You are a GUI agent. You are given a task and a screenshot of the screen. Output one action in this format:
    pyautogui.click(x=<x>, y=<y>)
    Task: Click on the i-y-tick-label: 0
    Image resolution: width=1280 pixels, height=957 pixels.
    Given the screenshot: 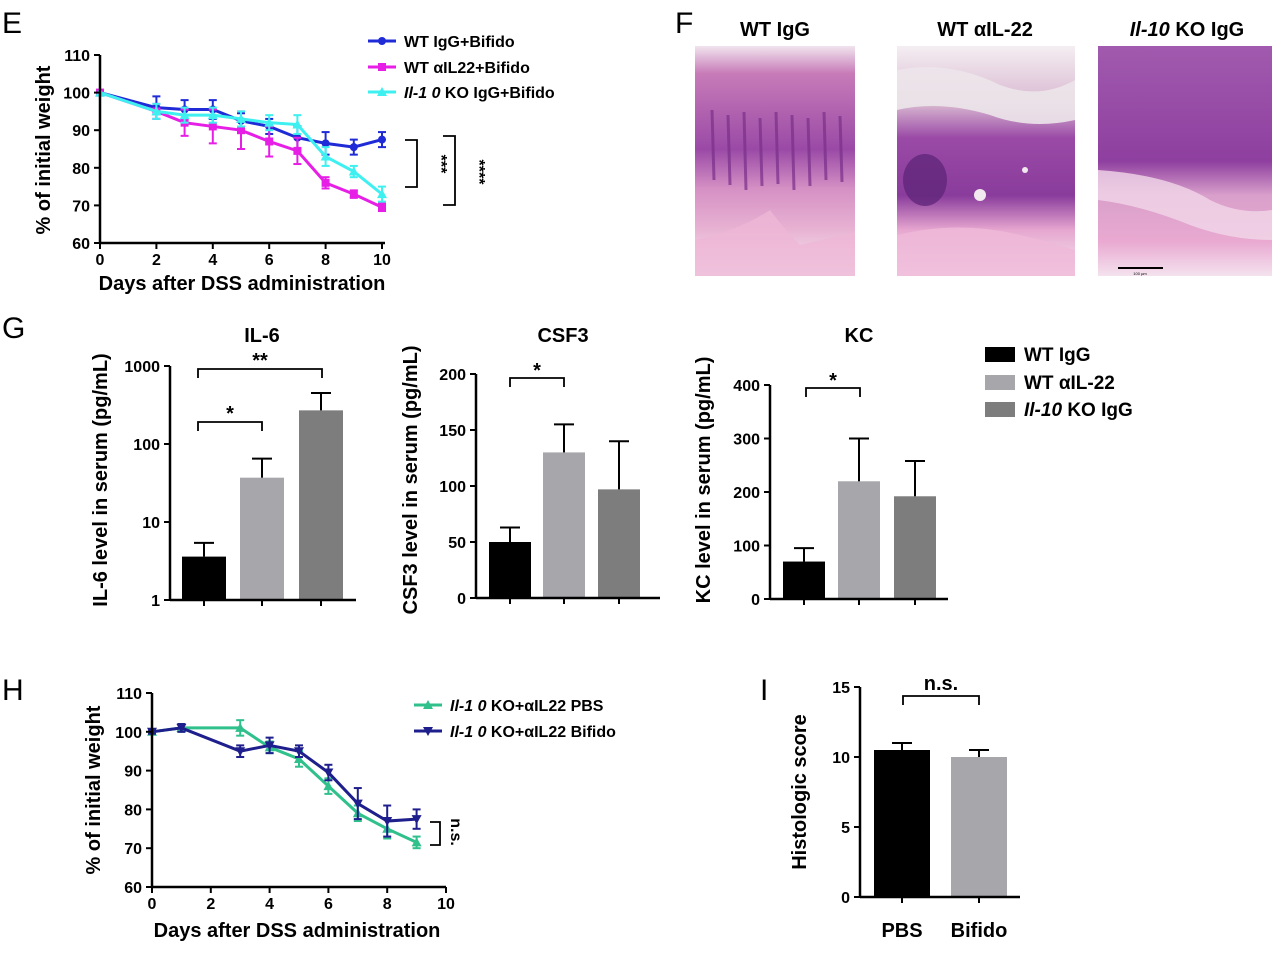 What is the action you would take?
    pyautogui.click(x=845, y=898)
    